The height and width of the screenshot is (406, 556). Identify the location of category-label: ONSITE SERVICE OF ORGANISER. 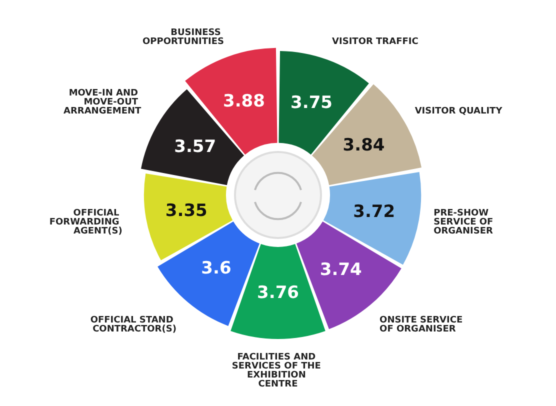
(423, 324).